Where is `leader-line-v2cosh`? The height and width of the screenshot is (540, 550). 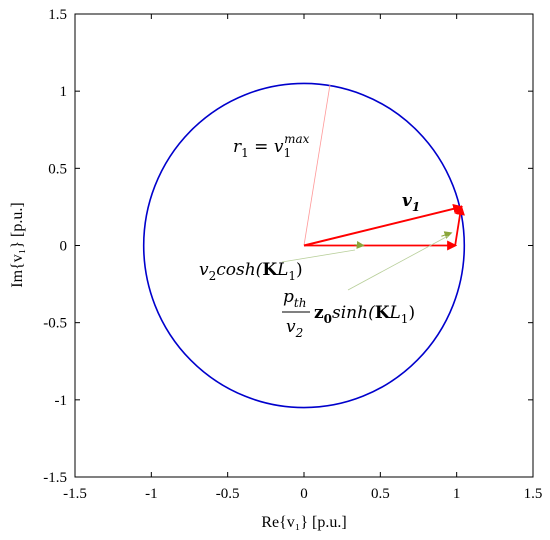 leader-line-v2cosh is located at coordinates (318, 256).